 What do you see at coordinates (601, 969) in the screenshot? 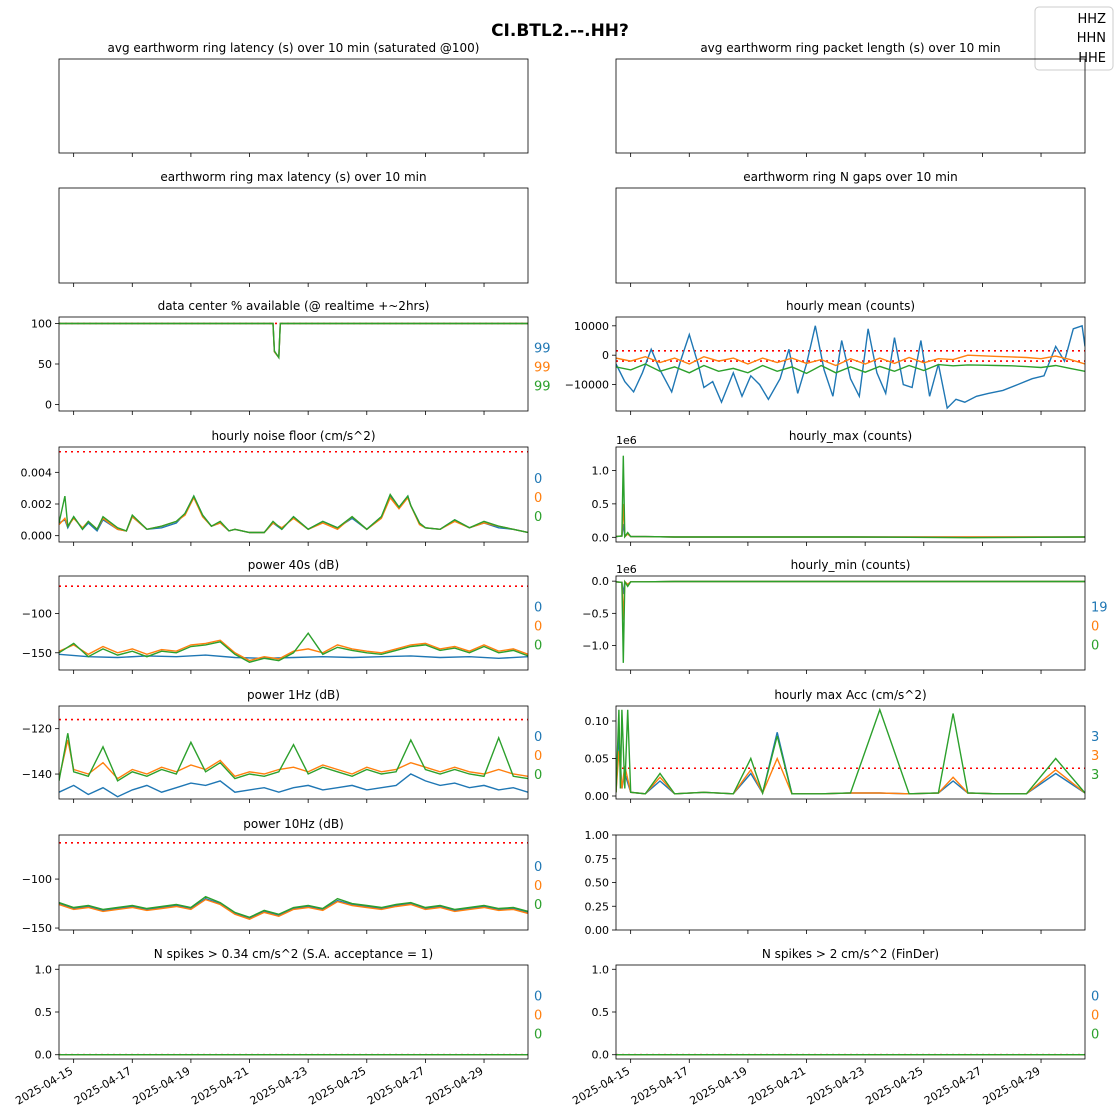
I see `y-tick-label: 1.0` at bounding box center [601, 969].